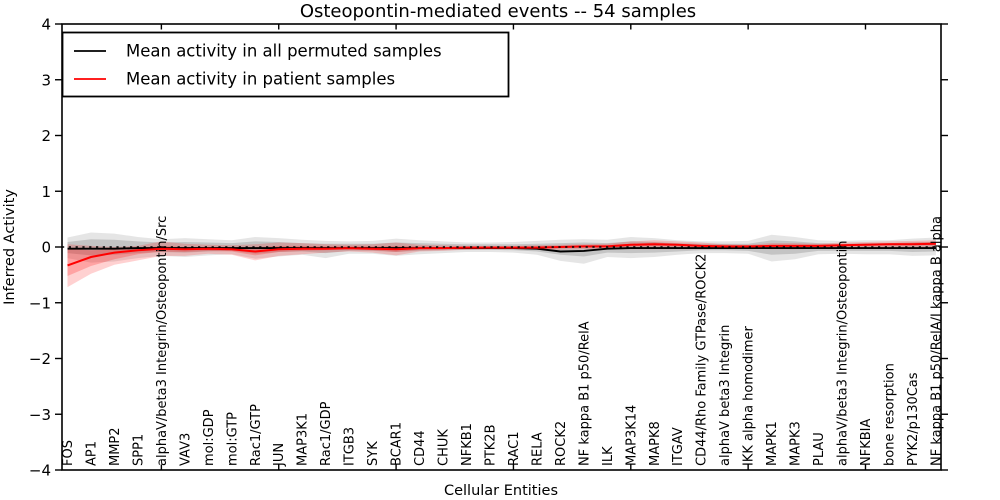 This screenshot has height=500, width=1000. What do you see at coordinates (514, 448) in the screenshot?
I see `x-tick-label: RAC1` at bounding box center [514, 448].